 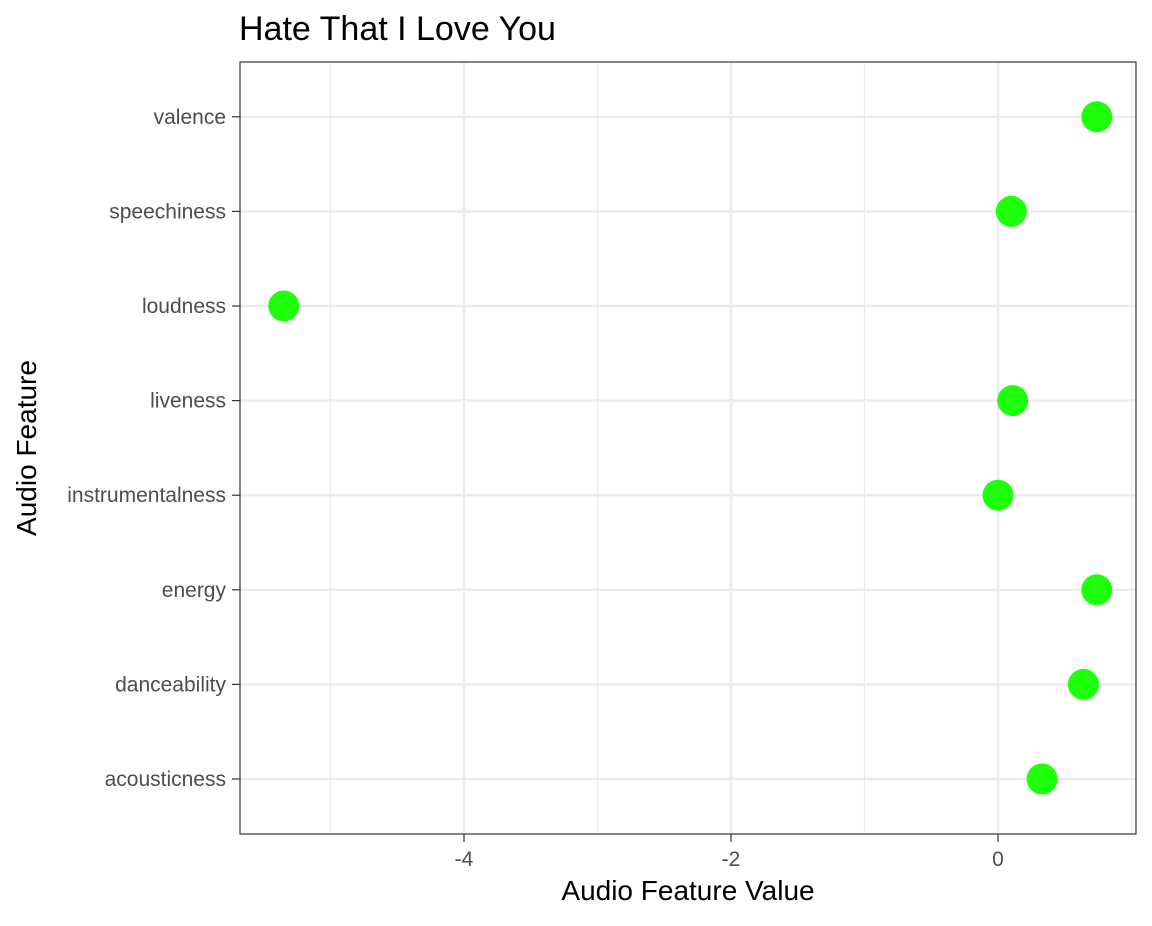 I want to click on y-tick-label: valence, so click(x=190, y=117).